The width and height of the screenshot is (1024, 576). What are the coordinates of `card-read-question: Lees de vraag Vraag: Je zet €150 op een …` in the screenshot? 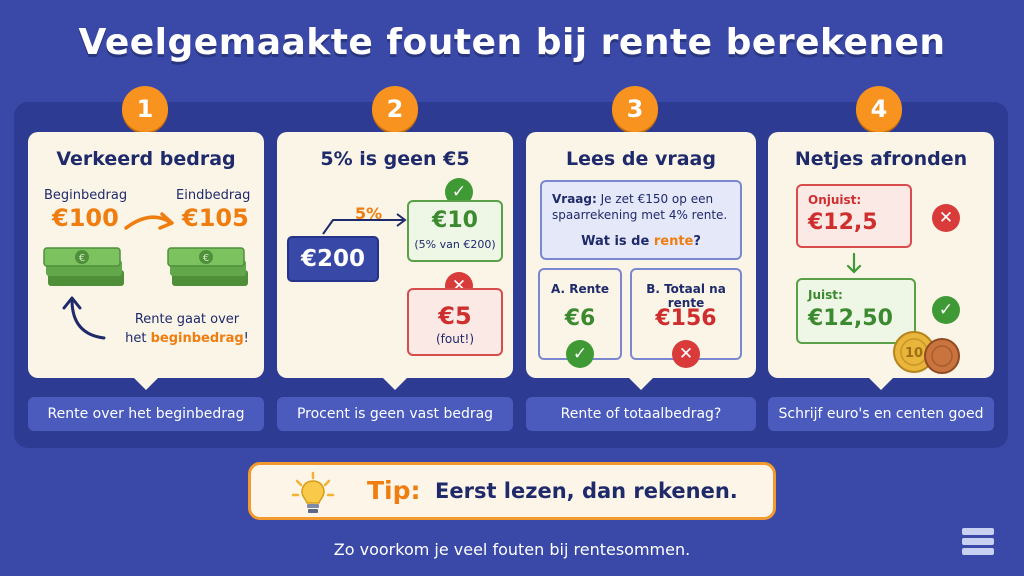 It's located at (641, 255).